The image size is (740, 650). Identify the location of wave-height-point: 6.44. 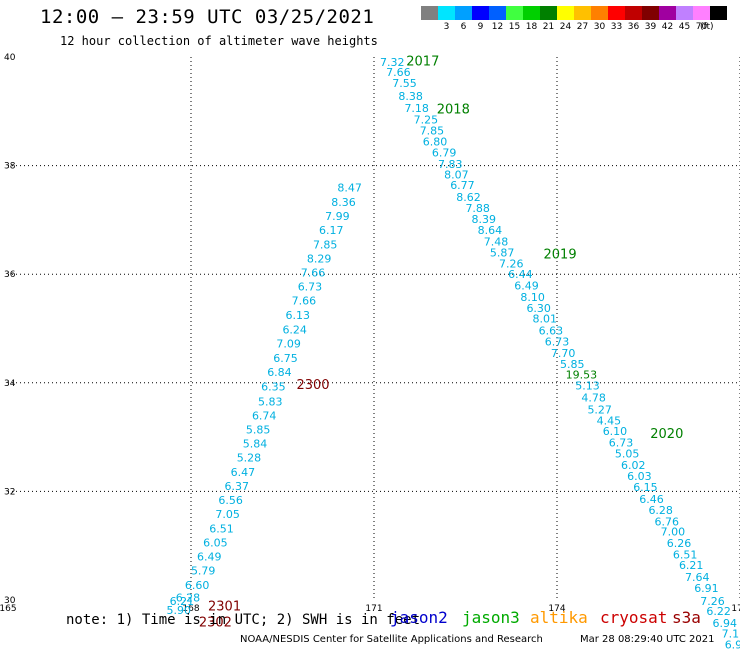
(520, 274).